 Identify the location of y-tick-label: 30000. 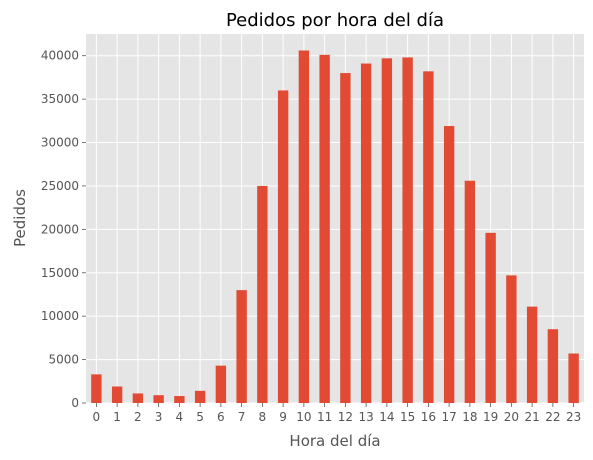
(60, 143).